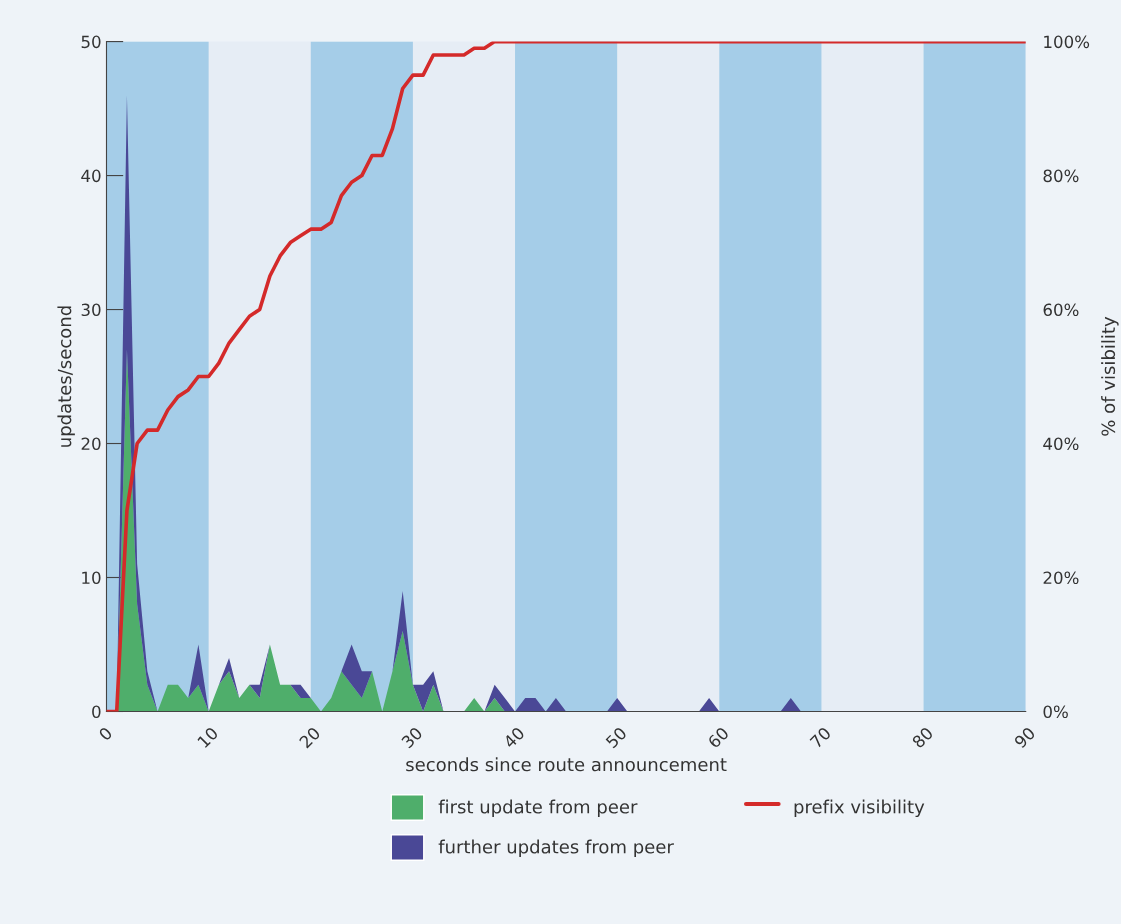 Image resolution: width=1121 pixels, height=924 pixels. Describe the element at coordinates (922, 737) in the screenshot. I see `x-tick-label: 80` at that location.